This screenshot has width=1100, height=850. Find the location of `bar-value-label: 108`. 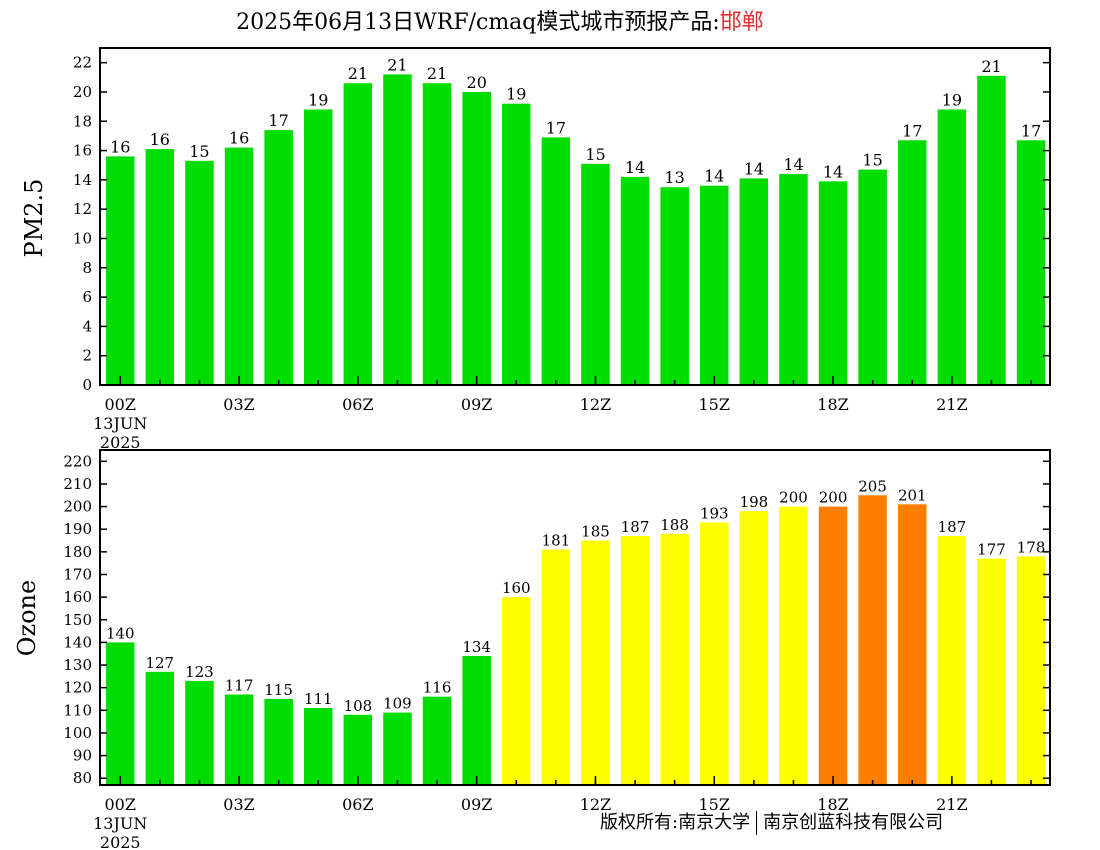

bar-value-label: 108 is located at coordinates (358, 706).